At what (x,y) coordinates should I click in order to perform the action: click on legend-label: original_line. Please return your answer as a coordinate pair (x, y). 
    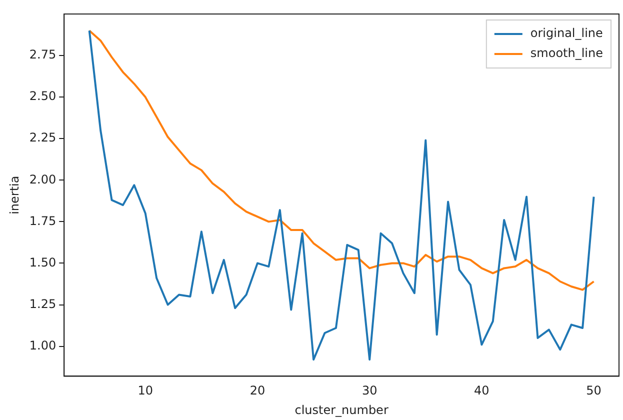
    Looking at the image, I should click on (566, 33).